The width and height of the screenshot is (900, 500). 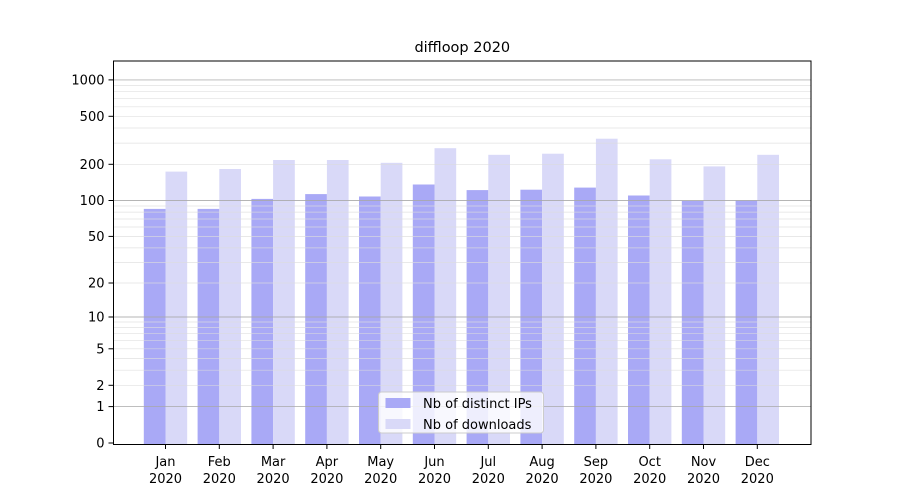 What do you see at coordinates (768, 299) in the screenshot?
I see `bar-downloads-dec` at bounding box center [768, 299].